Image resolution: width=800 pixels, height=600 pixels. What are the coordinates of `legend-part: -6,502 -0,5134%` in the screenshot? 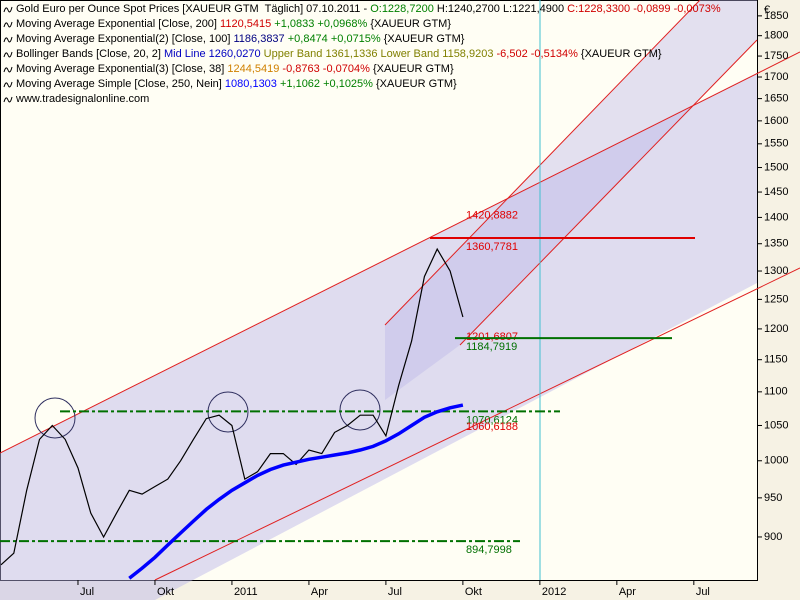 It's located at (535, 54).